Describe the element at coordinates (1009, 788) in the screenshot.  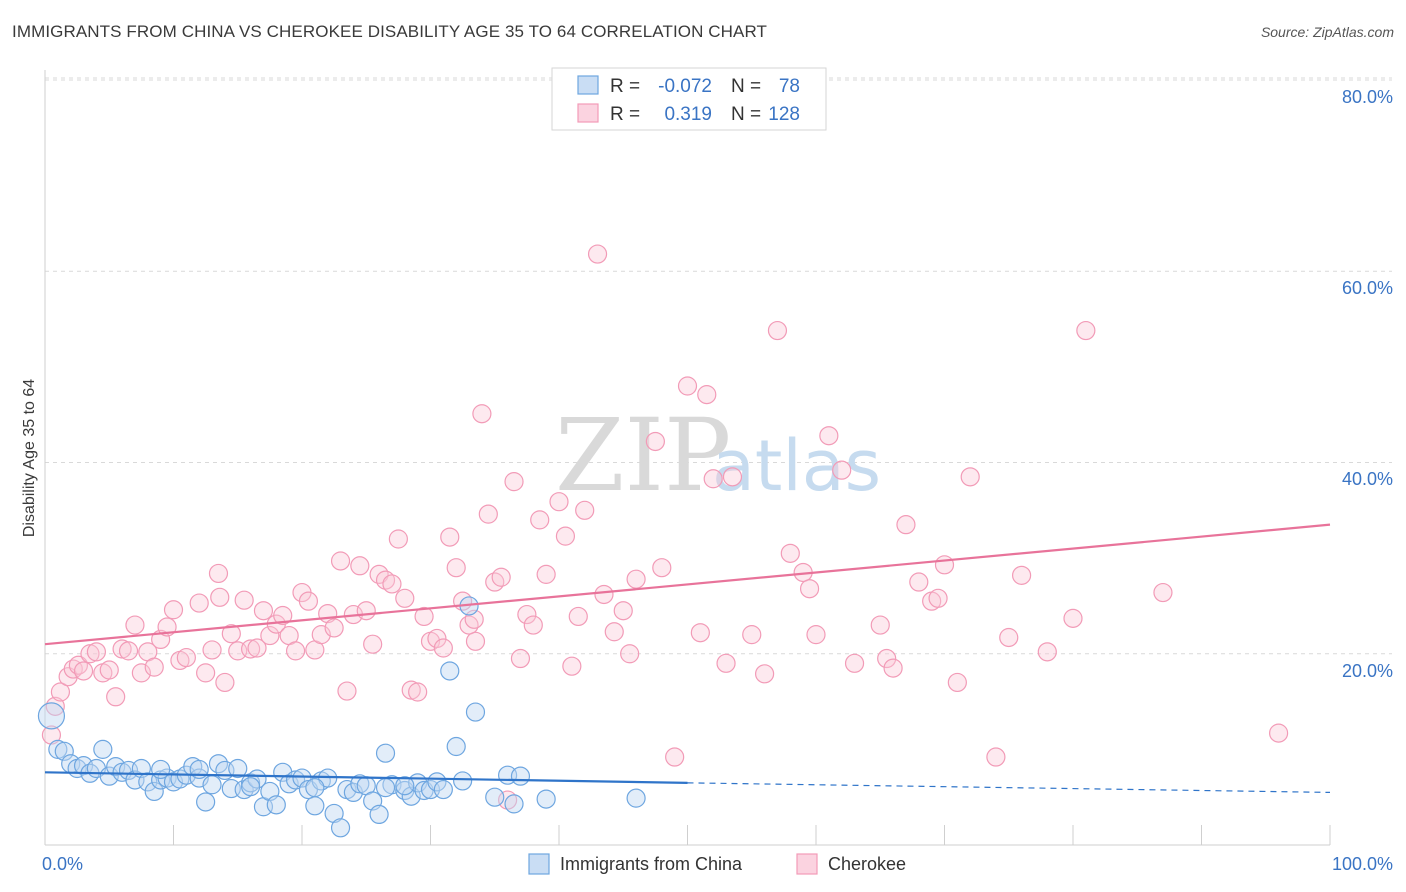
I see `china-trend-extension` at that location.